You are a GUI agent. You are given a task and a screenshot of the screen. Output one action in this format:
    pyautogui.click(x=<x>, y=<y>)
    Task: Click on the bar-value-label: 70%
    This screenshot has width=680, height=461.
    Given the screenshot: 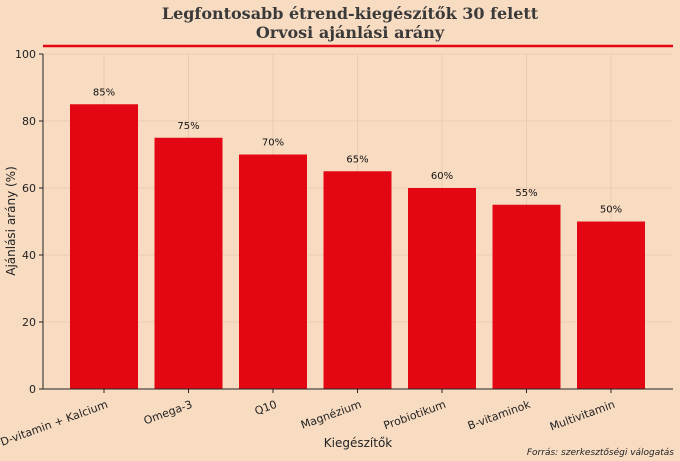 What is the action you would take?
    pyautogui.click(x=273, y=143)
    